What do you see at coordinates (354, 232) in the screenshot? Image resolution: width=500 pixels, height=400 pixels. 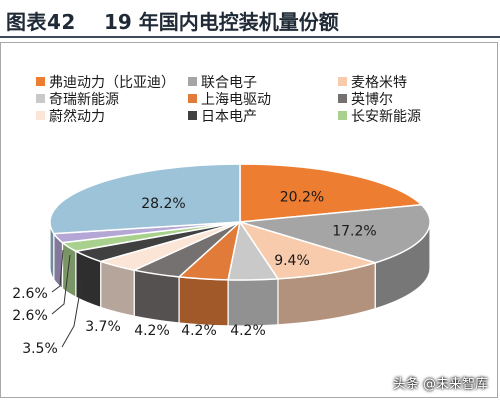 I see `data-label: 17.2%` at bounding box center [354, 232].